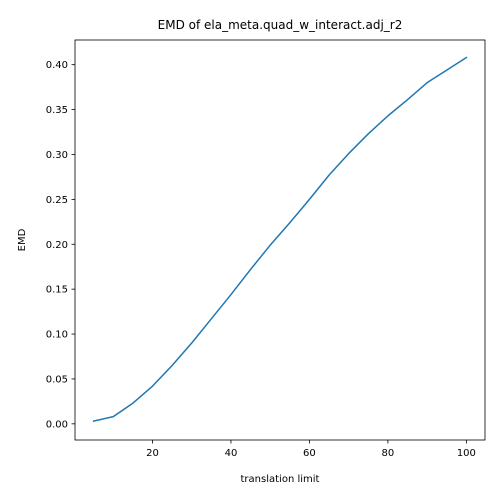 This screenshot has width=500, height=500. Describe the element at coordinates (57, 155) in the screenshot. I see `y-tick-label: 0.30` at that location.